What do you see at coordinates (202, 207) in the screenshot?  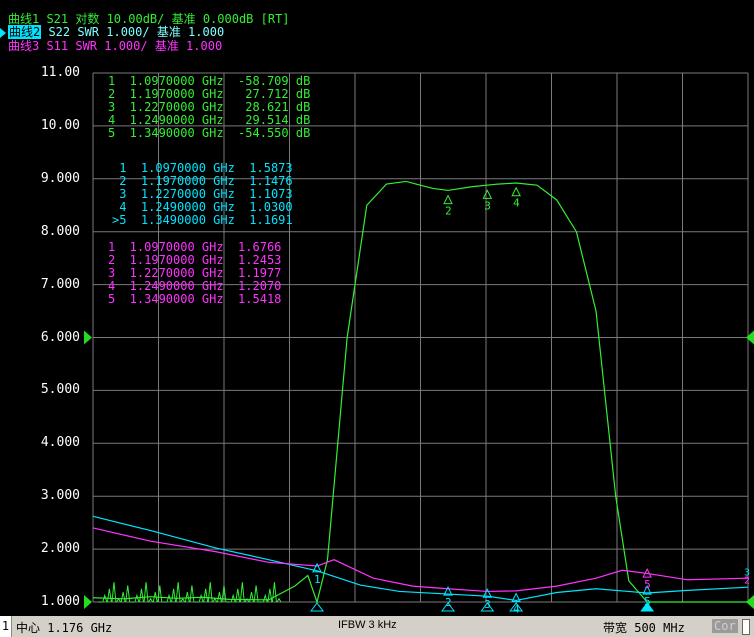 I see `marker-readout-row: 4 1.2490000 GHz 1.0300` at bounding box center [202, 207].